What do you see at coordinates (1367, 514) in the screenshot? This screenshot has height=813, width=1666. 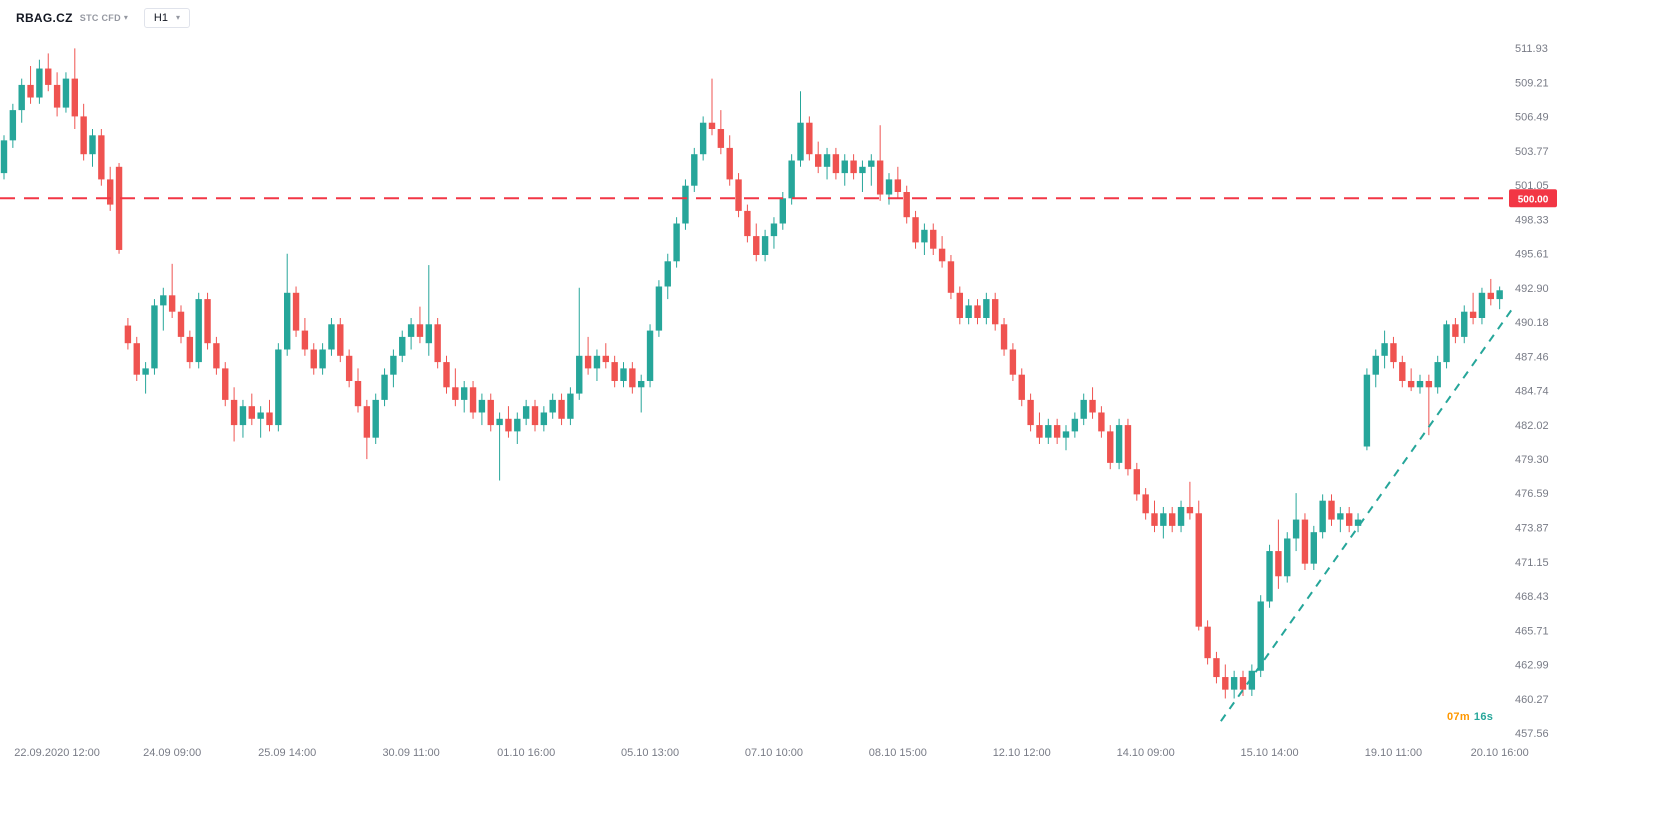 I see `trend-line` at bounding box center [1367, 514].